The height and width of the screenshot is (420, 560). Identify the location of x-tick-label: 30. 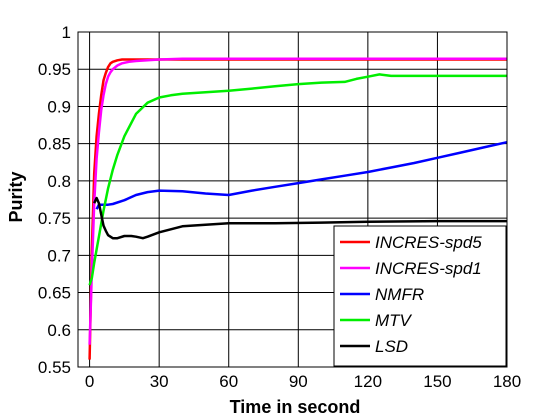
(159, 381).